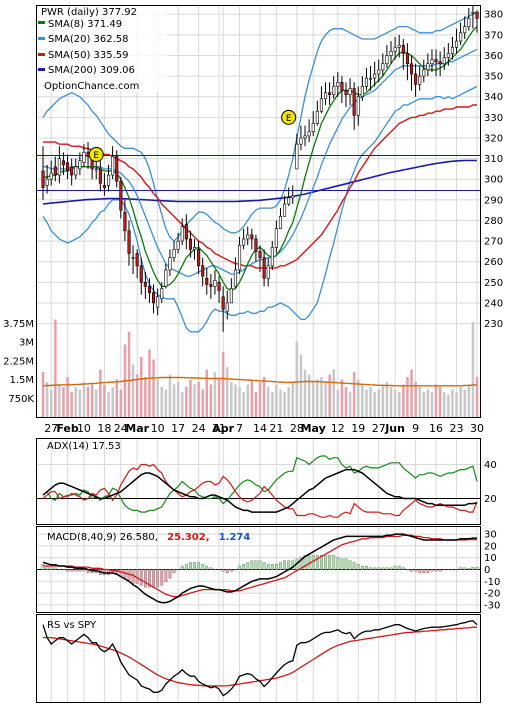 The image size is (526, 706). I want to click on date-label-16: 12, so click(338, 428).